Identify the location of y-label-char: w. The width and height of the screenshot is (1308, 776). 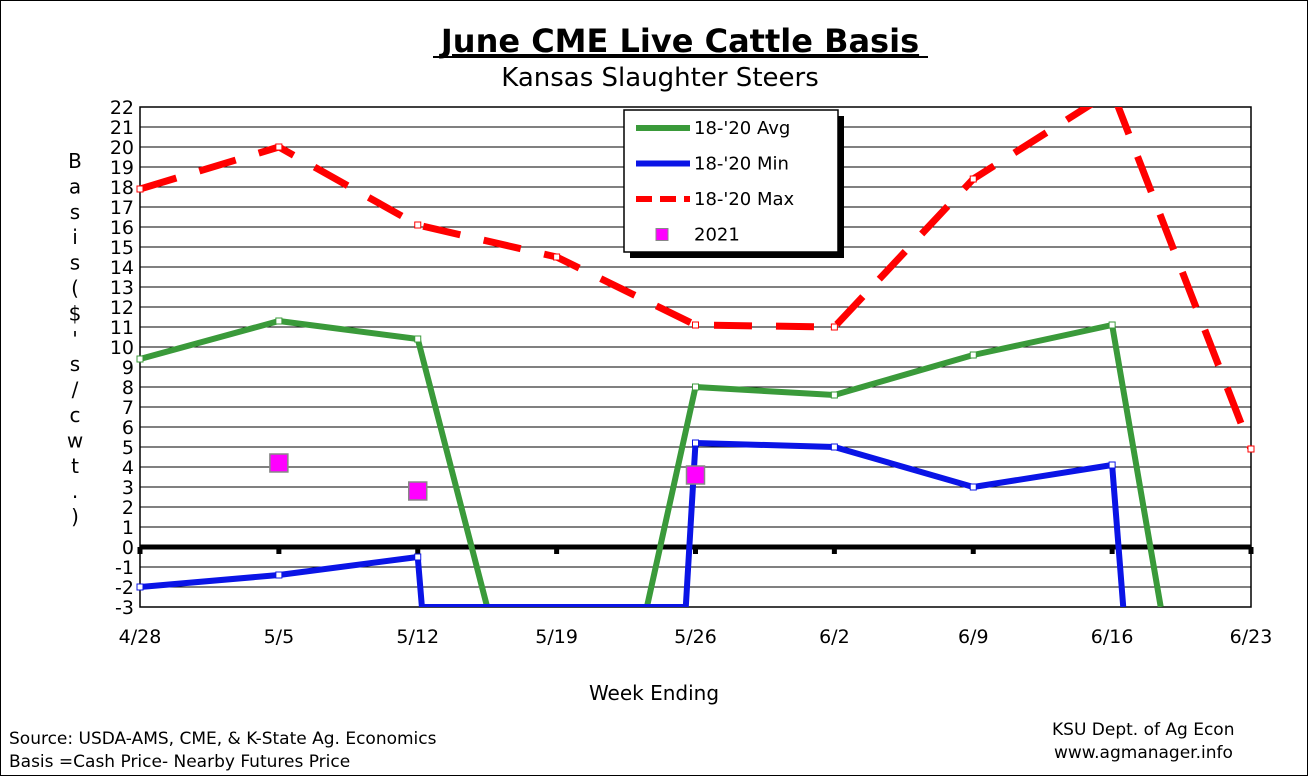
(75, 440).